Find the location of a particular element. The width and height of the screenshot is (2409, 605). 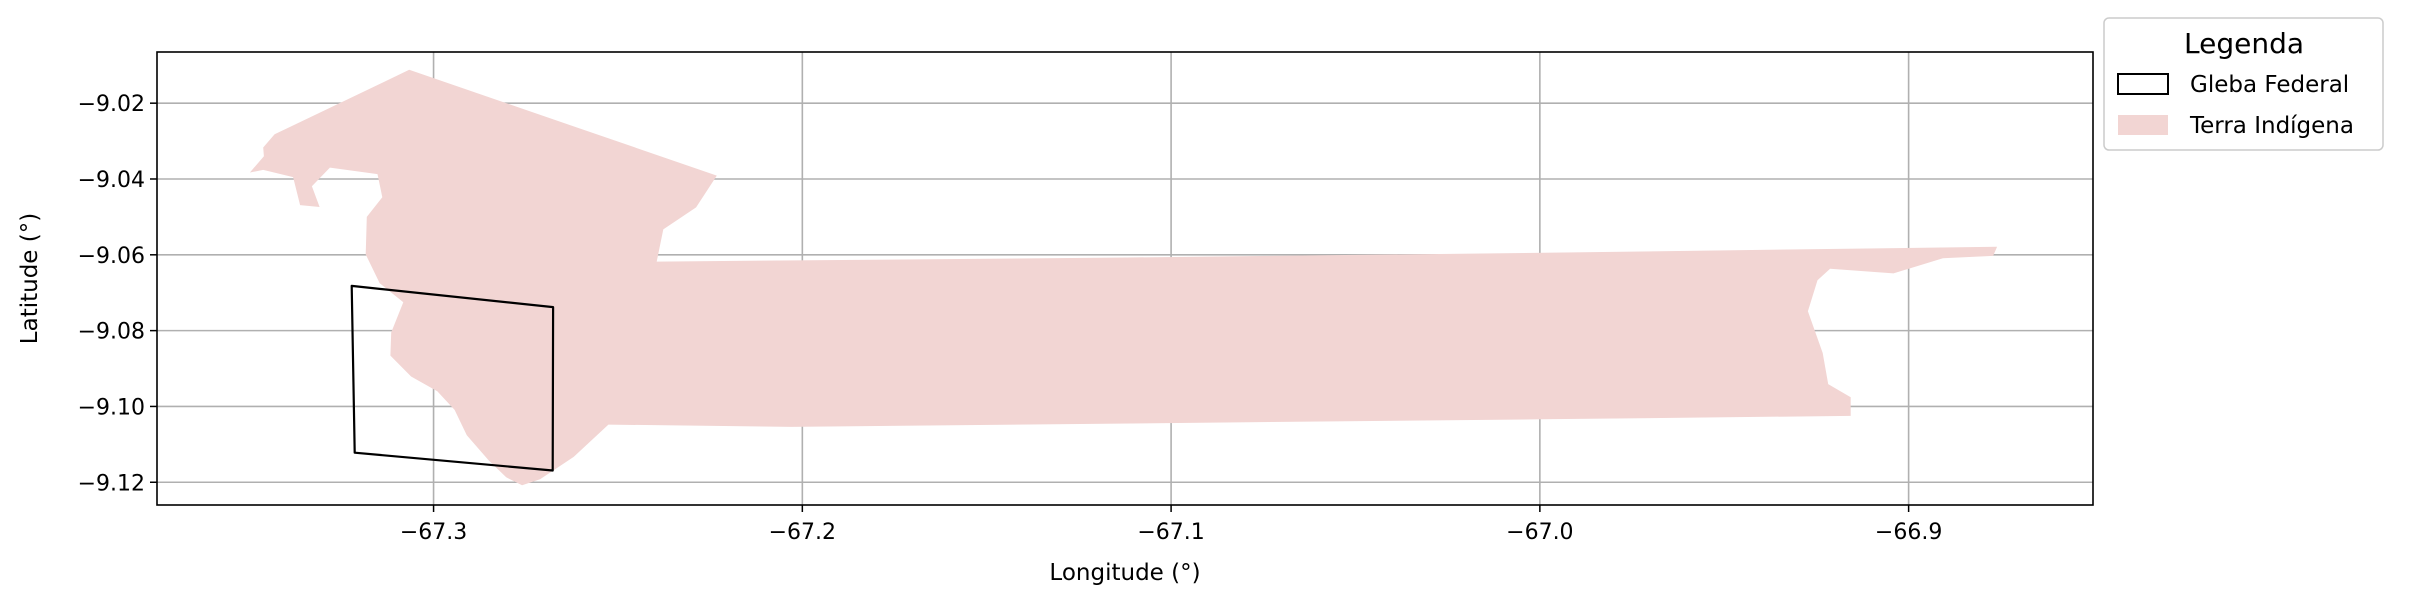

legend: Legenda Gleba Federal Terra Indígena is located at coordinates (2243, 84).